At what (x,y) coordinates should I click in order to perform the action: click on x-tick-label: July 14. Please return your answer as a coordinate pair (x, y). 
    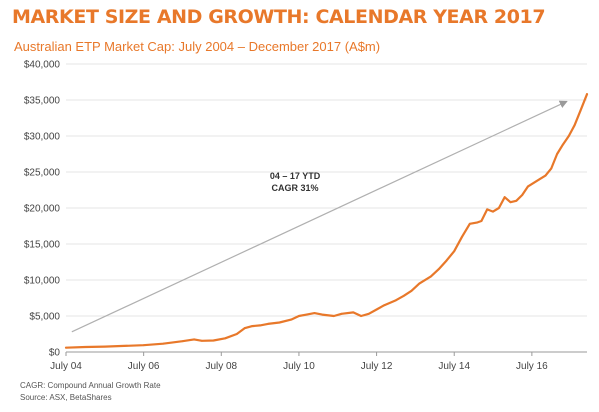
    Looking at the image, I should click on (454, 366).